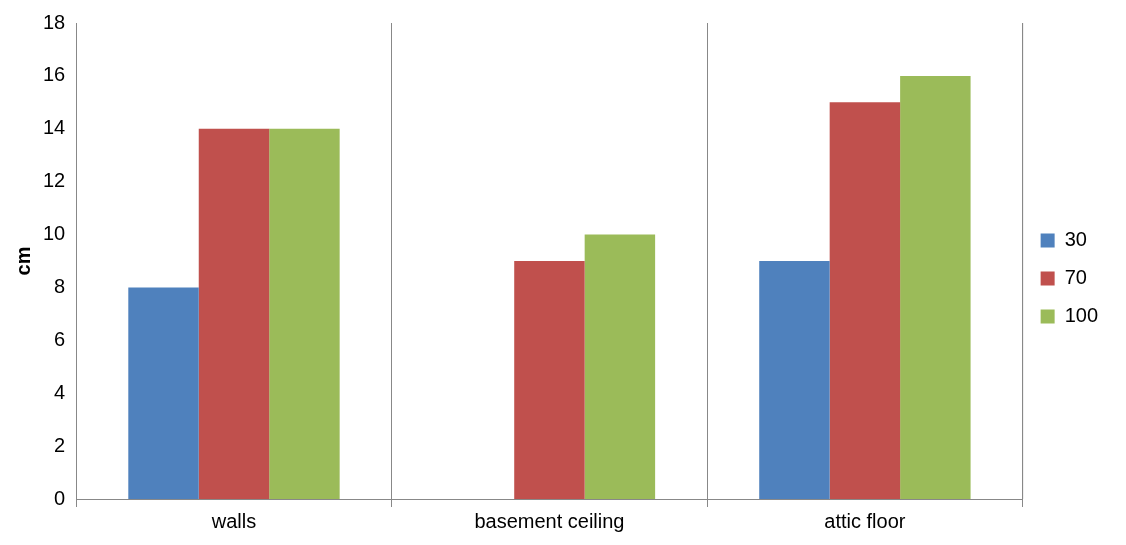 The height and width of the screenshot is (545, 1126). I want to click on legend-label: 30, so click(1075, 239).